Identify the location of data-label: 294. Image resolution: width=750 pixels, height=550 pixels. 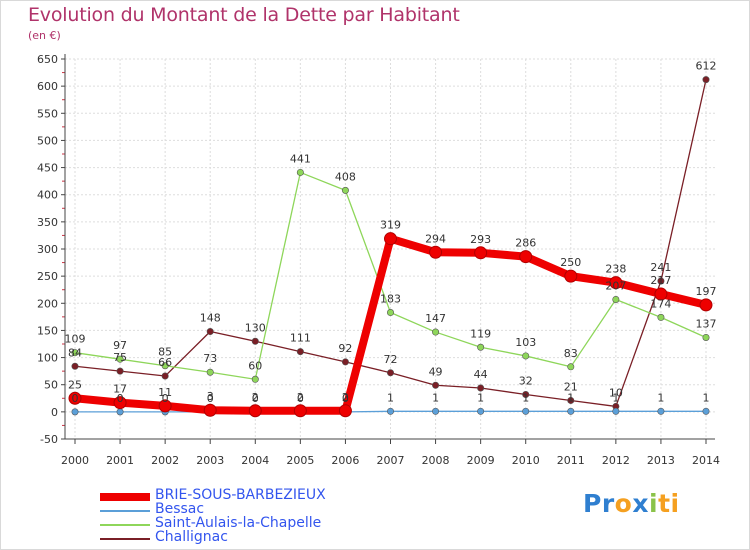
(435, 238).